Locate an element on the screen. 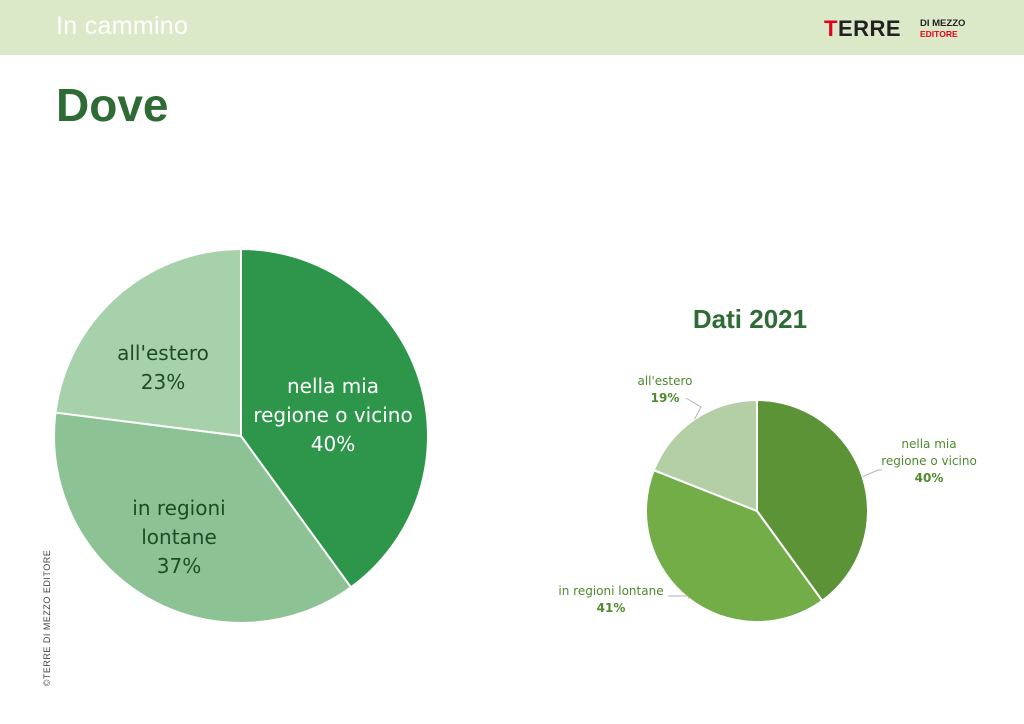 This screenshot has height=724, width=1024. page-title: Dove is located at coordinates (112, 105).